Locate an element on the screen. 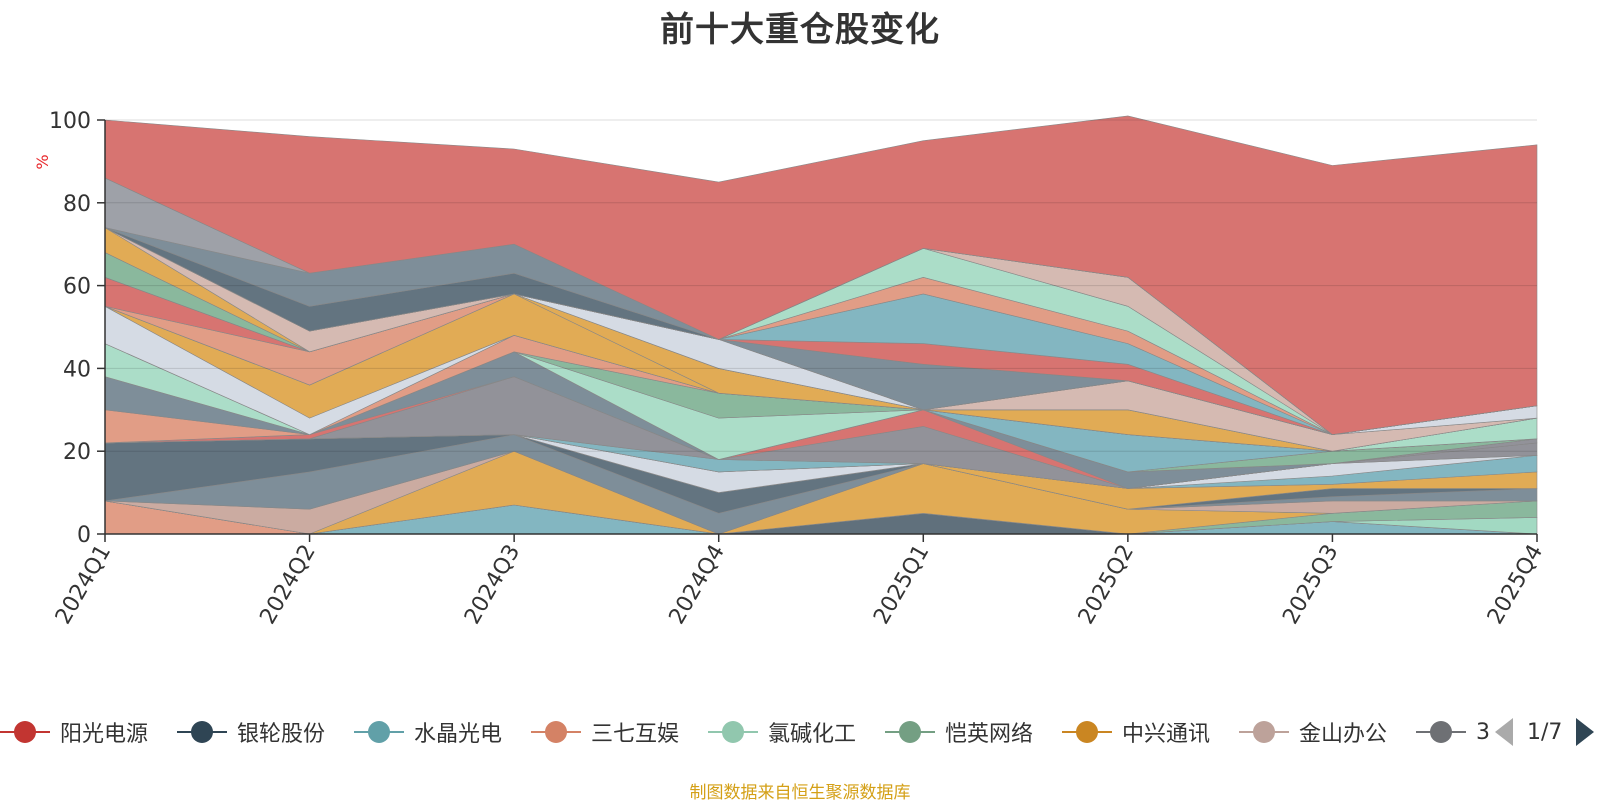 This screenshot has width=1600, height=803. x-tick-label-2025Q1: 2025Q1 is located at coordinates (901, 585).